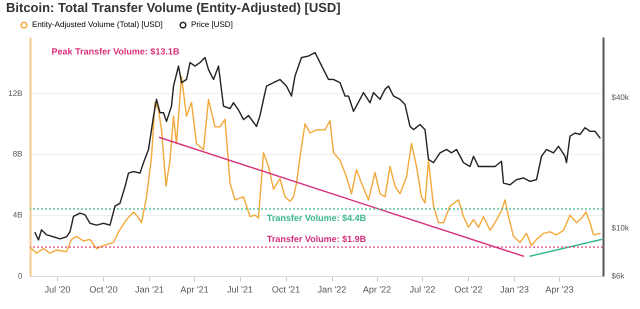 The image size is (640, 309). What do you see at coordinates (423, 289) in the screenshot?
I see `x-tick-label: Jul '22` at bounding box center [423, 289].